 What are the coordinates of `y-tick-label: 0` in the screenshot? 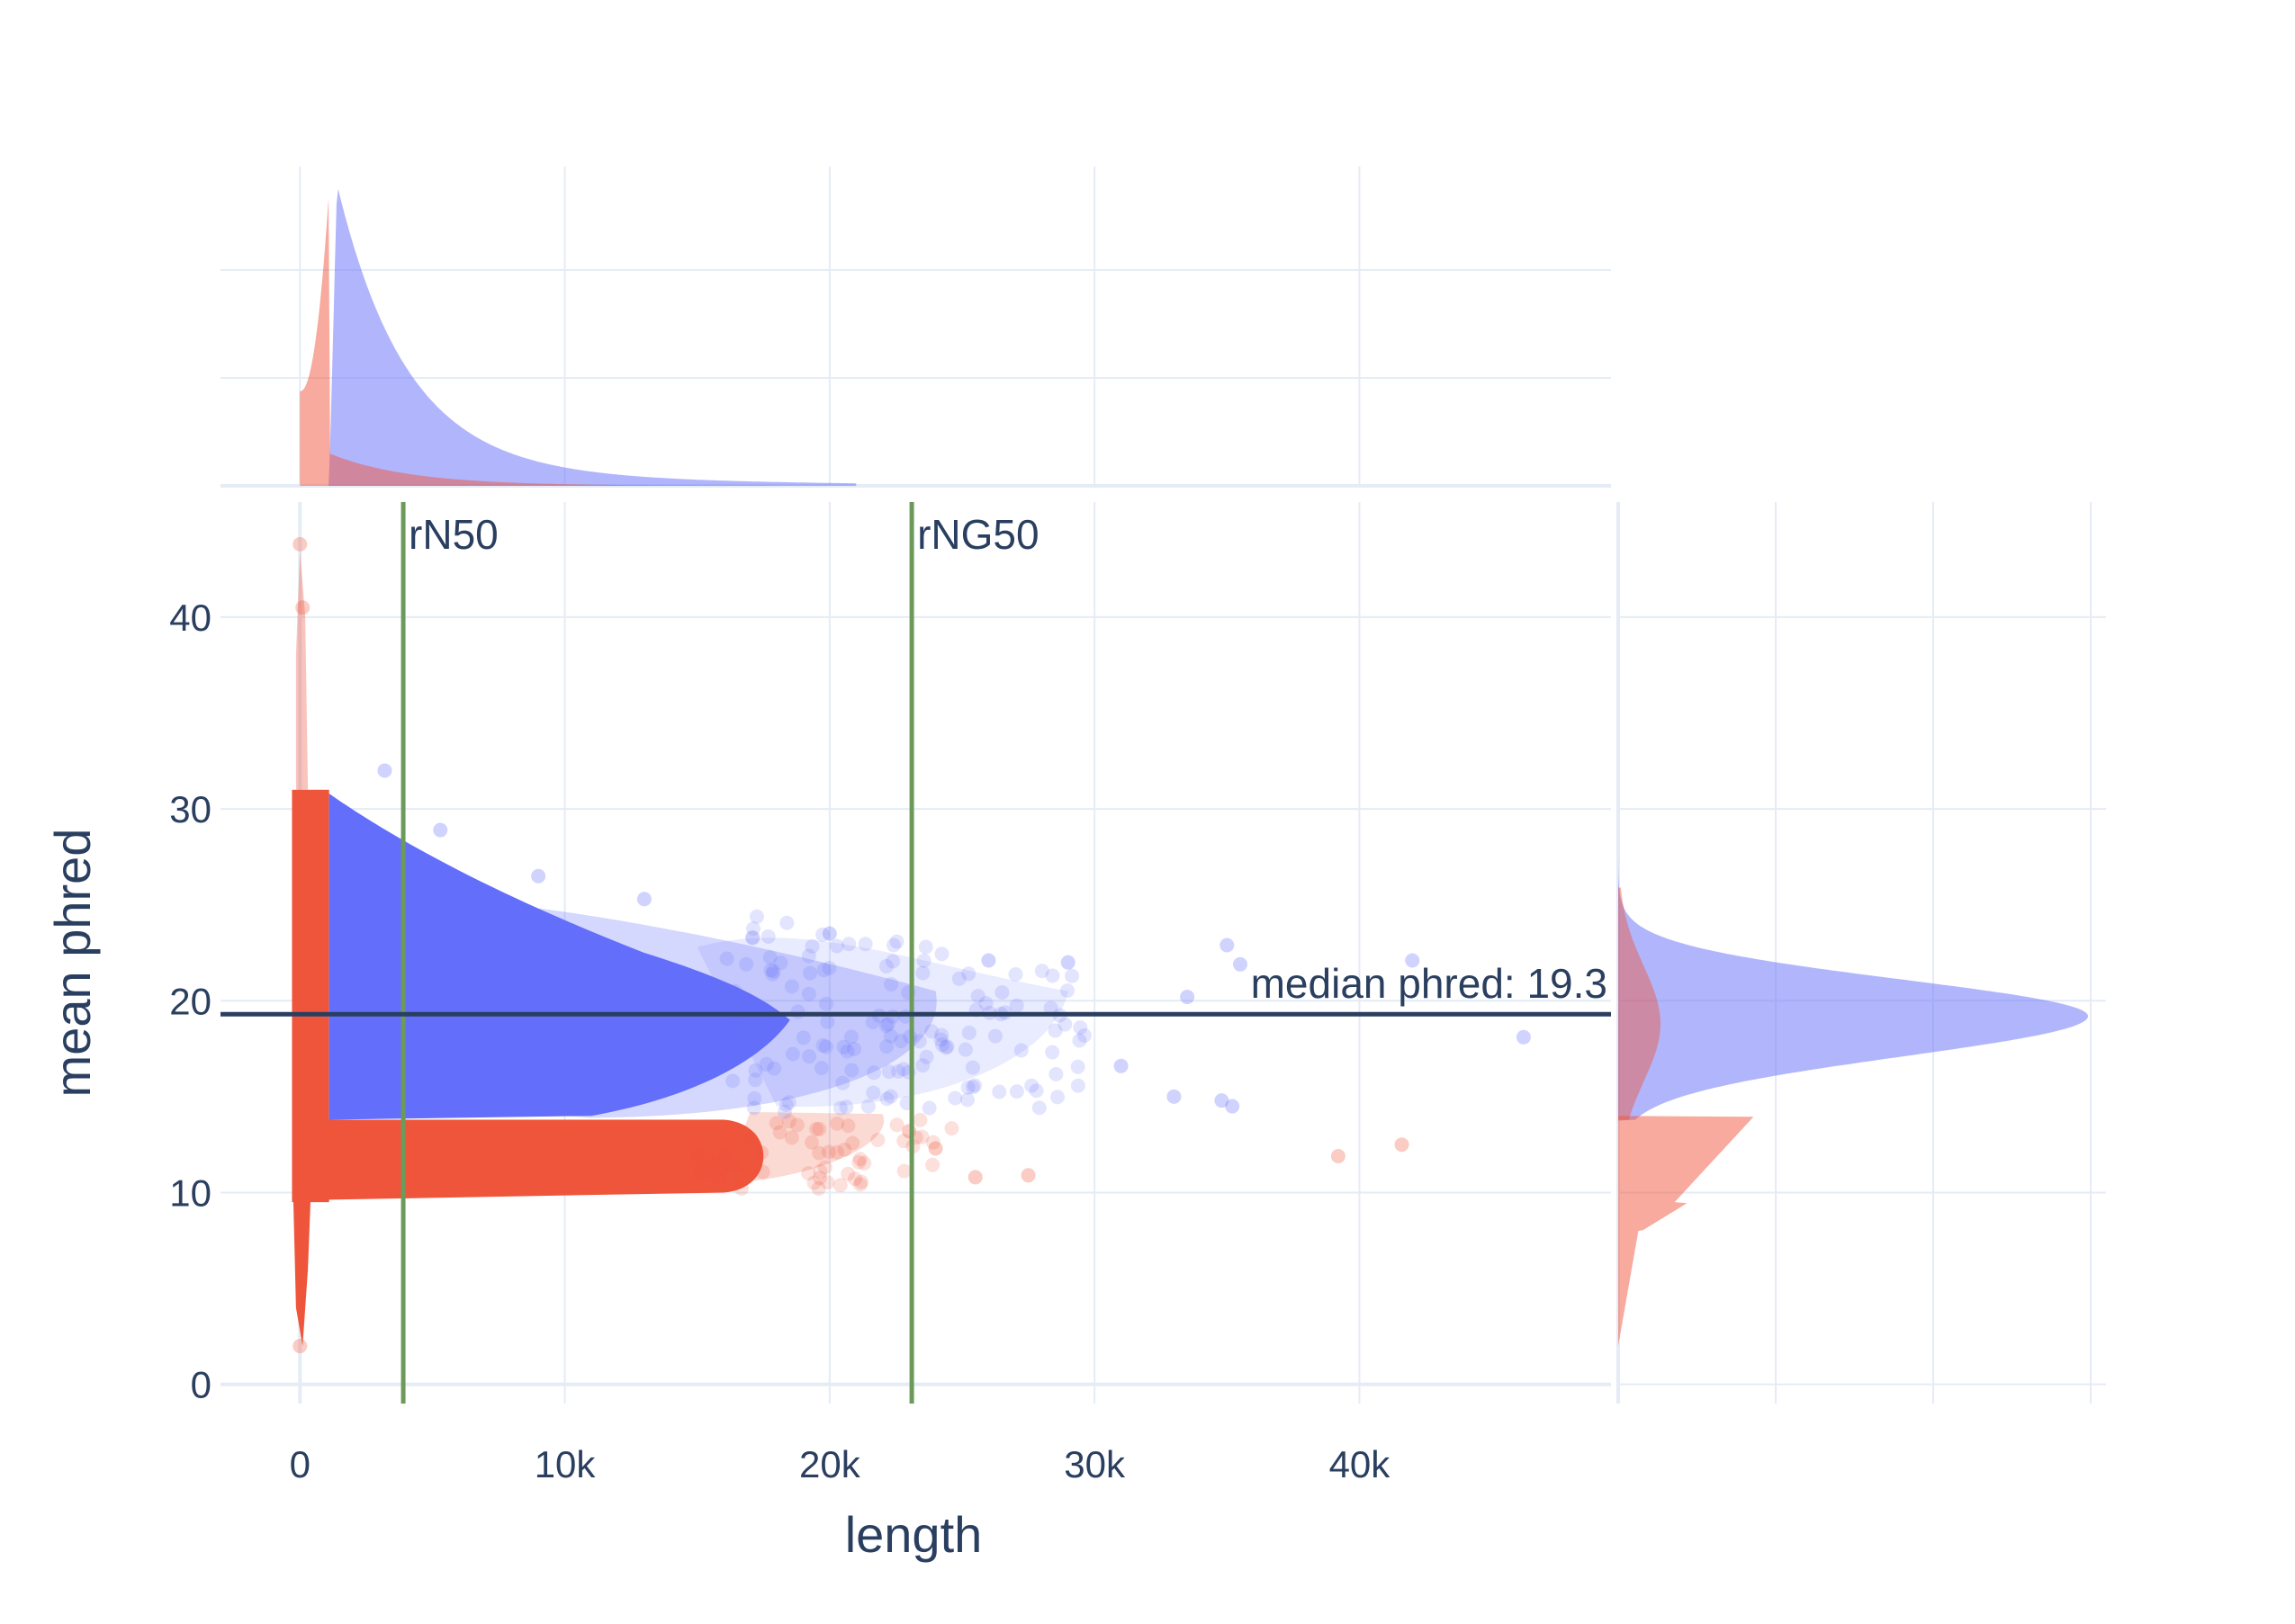 It's located at (201, 1385).